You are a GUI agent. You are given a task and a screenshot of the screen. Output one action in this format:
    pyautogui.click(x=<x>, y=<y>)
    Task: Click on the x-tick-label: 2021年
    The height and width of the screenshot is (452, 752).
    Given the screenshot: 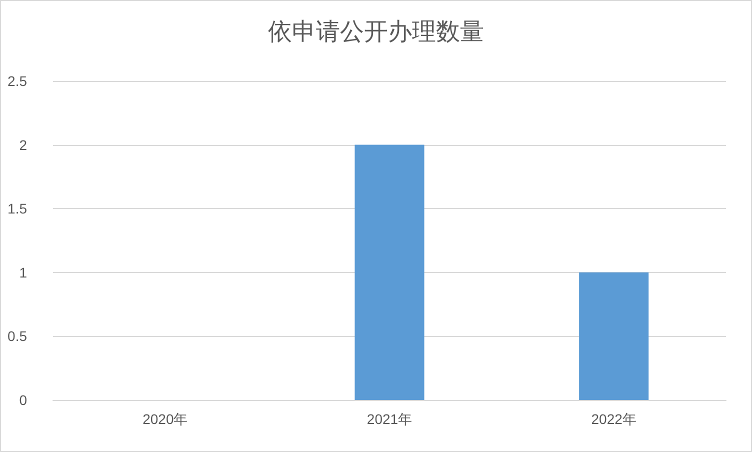 What is the action you would take?
    pyautogui.click(x=389, y=419)
    